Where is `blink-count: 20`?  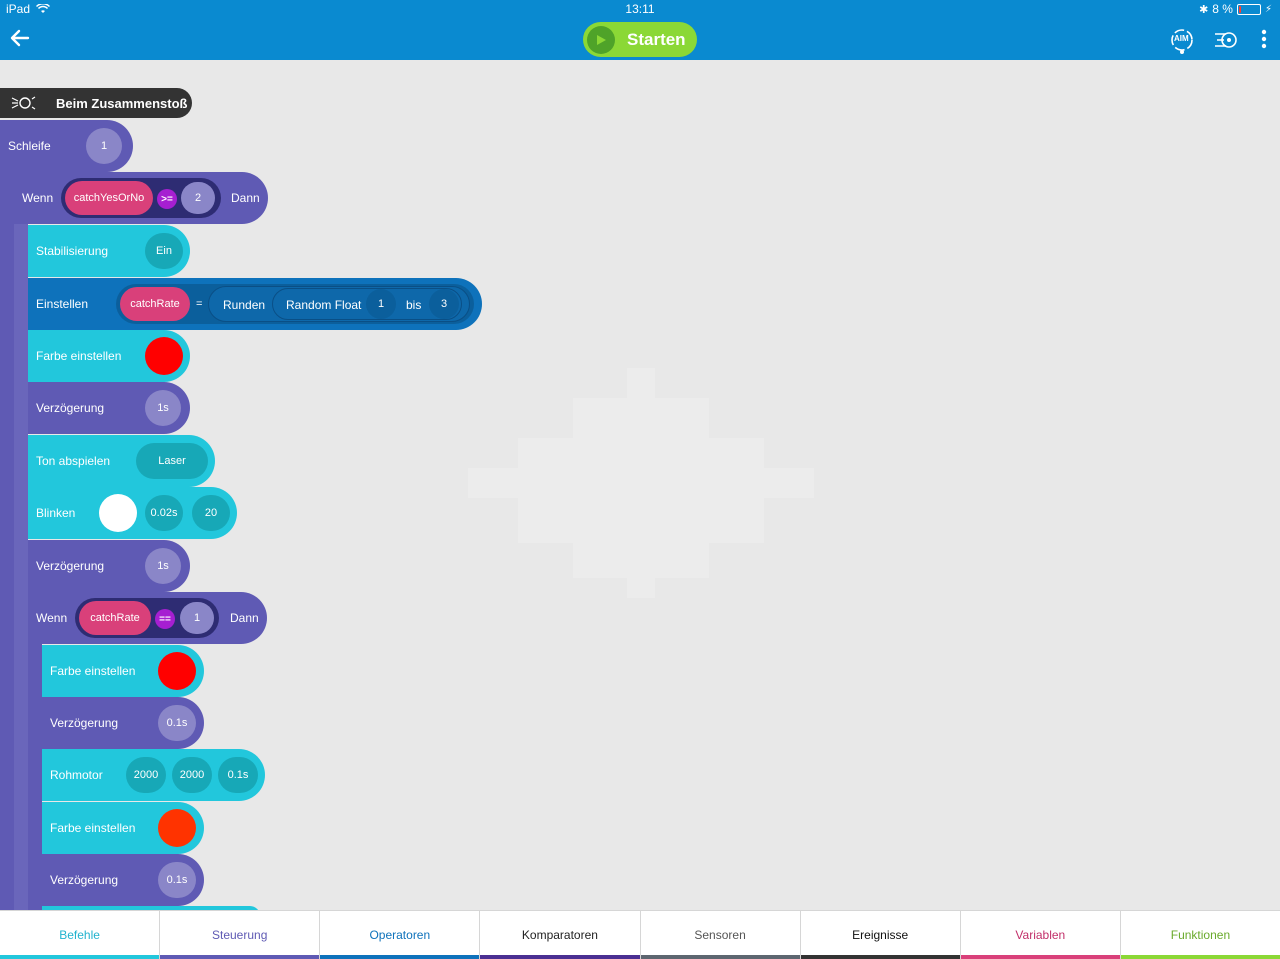
blink-count: 20 is located at coordinates (211, 513).